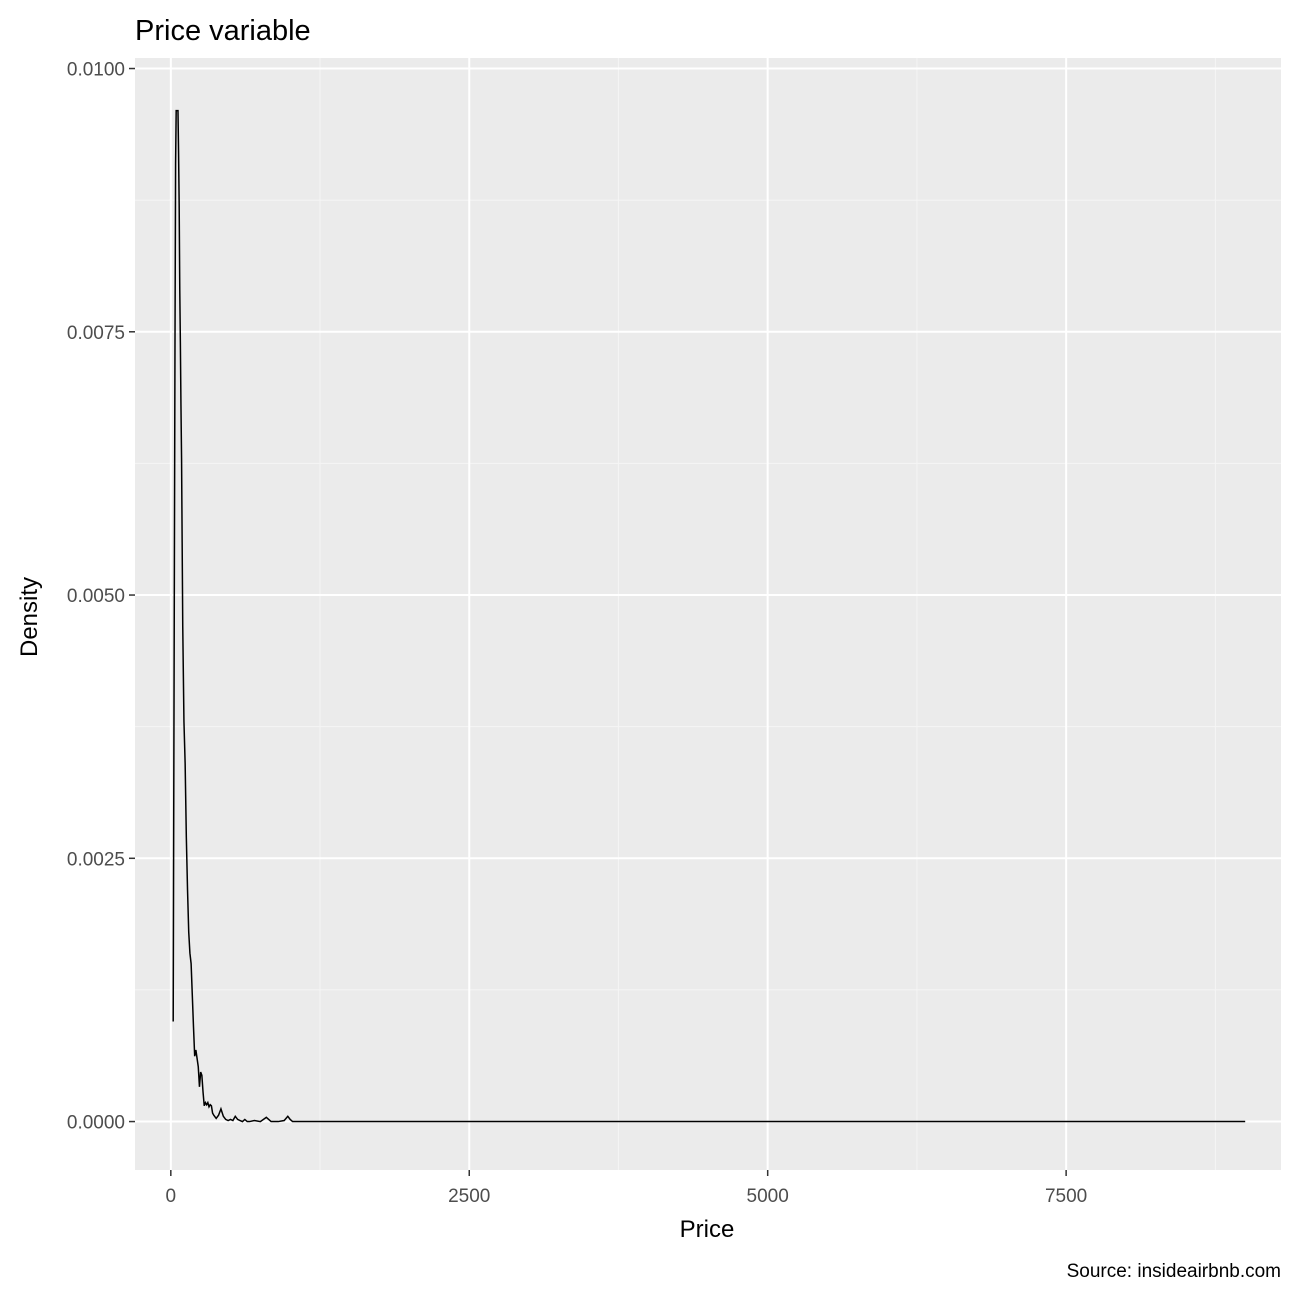  Describe the element at coordinates (96, 333) in the screenshot. I see `y-tick-label: 0.0075` at that location.